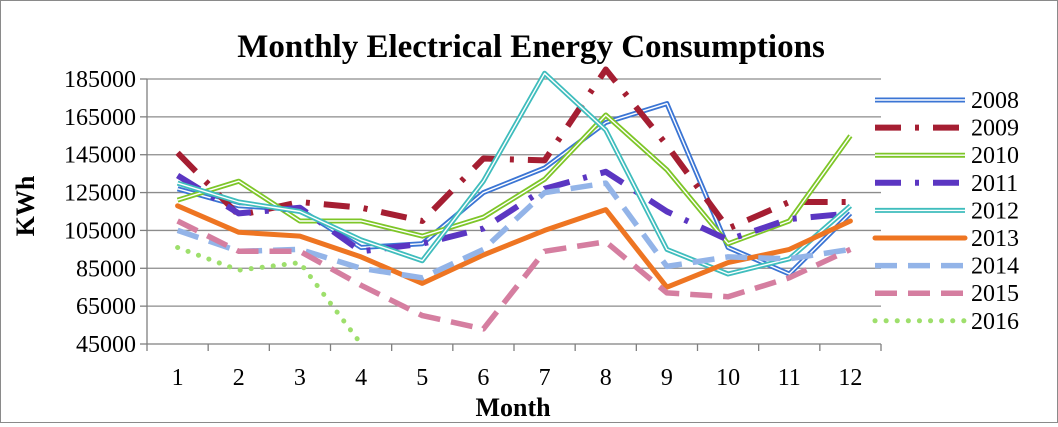 The height and width of the screenshot is (427, 1058). Describe the element at coordinates (789, 378) in the screenshot. I see `x-tick-label: 11` at that location.